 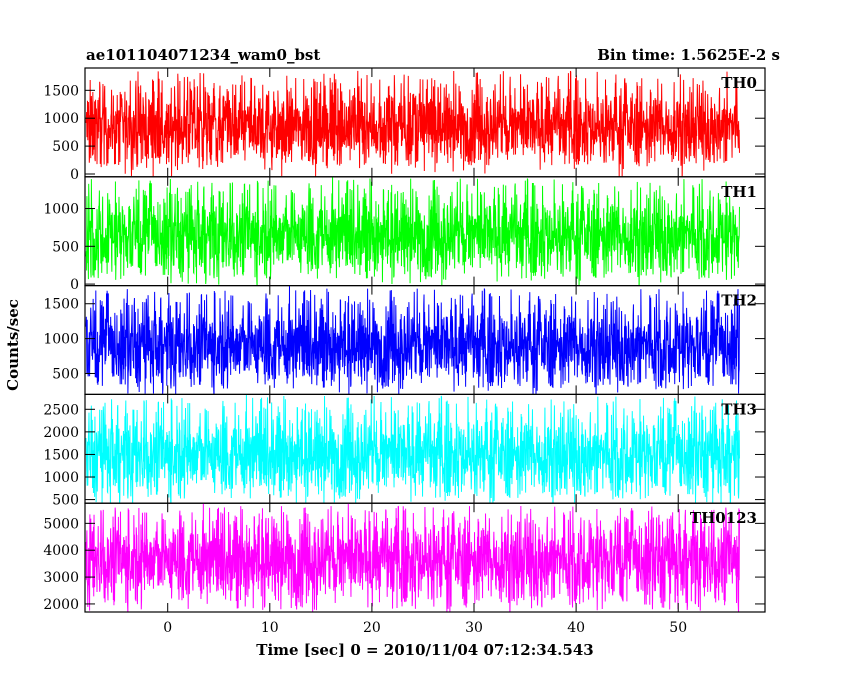 What do you see at coordinates (13, 345) in the screenshot?
I see `y-axis-label: Counts/sec` at bounding box center [13, 345].